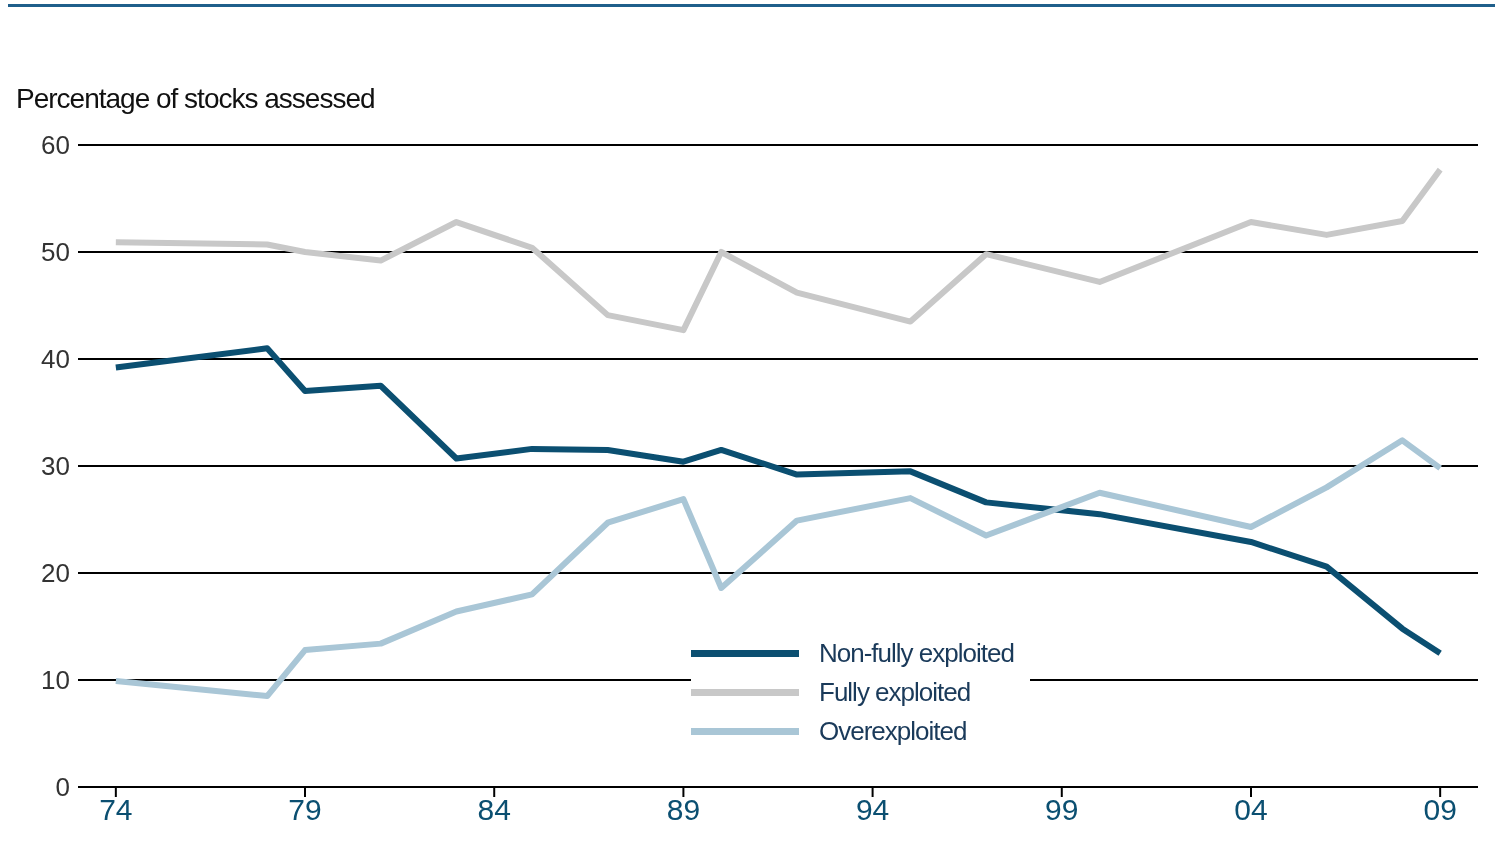 The image size is (1503, 848). What do you see at coordinates (55, 359) in the screenshot?
I see `y-tick-label: 40` at bounding box center [55, 359].